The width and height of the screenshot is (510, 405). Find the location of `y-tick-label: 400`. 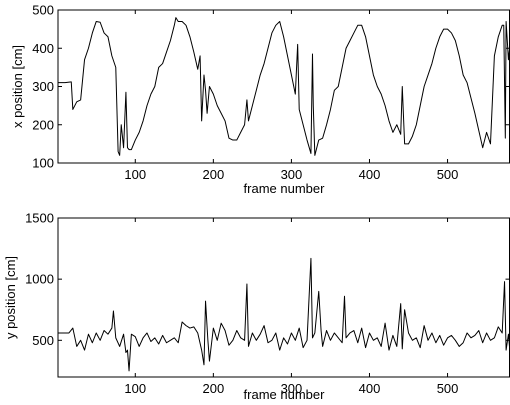

y-tick-label: 400 is located at coordinates (43, 48).